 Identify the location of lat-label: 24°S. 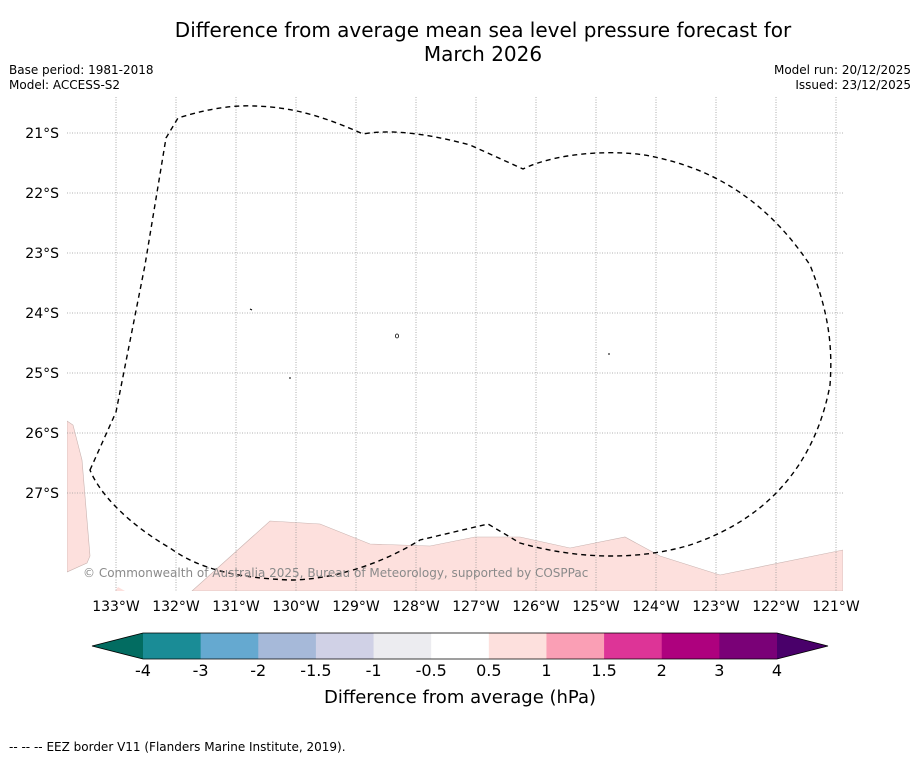
(42, 314).